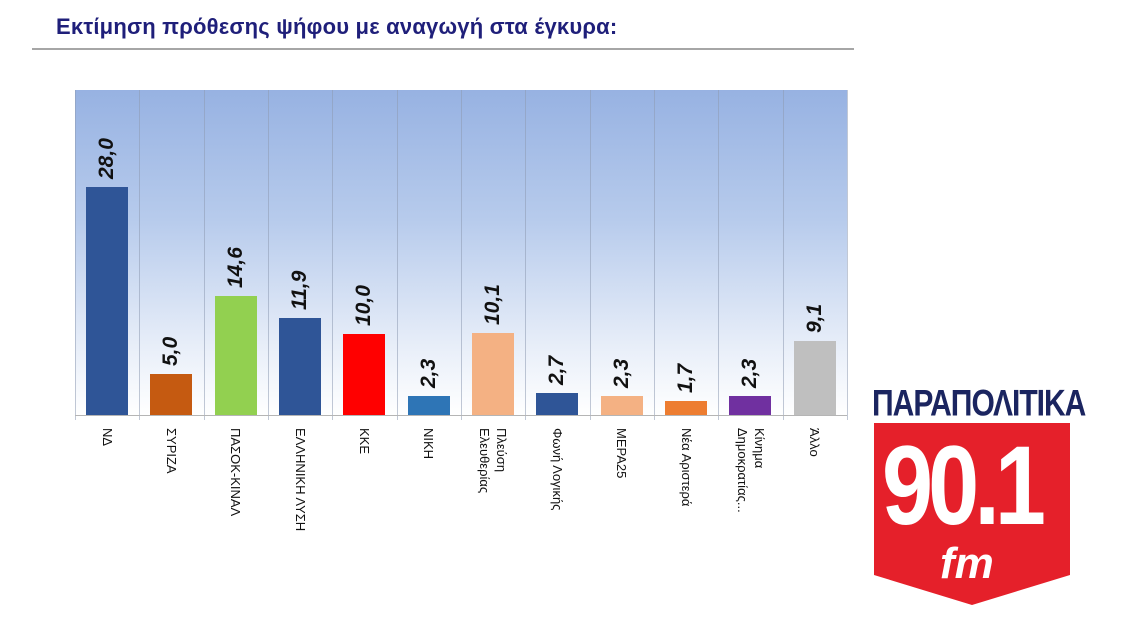 This screenshot has height=628, width=1123. What do you see at coordinates (300, 480) in the screenshot?
I see `category-label: ΕΛΛΗΝΙΚΗ ΛΥΣΗ` at bounding box center [300, 480].